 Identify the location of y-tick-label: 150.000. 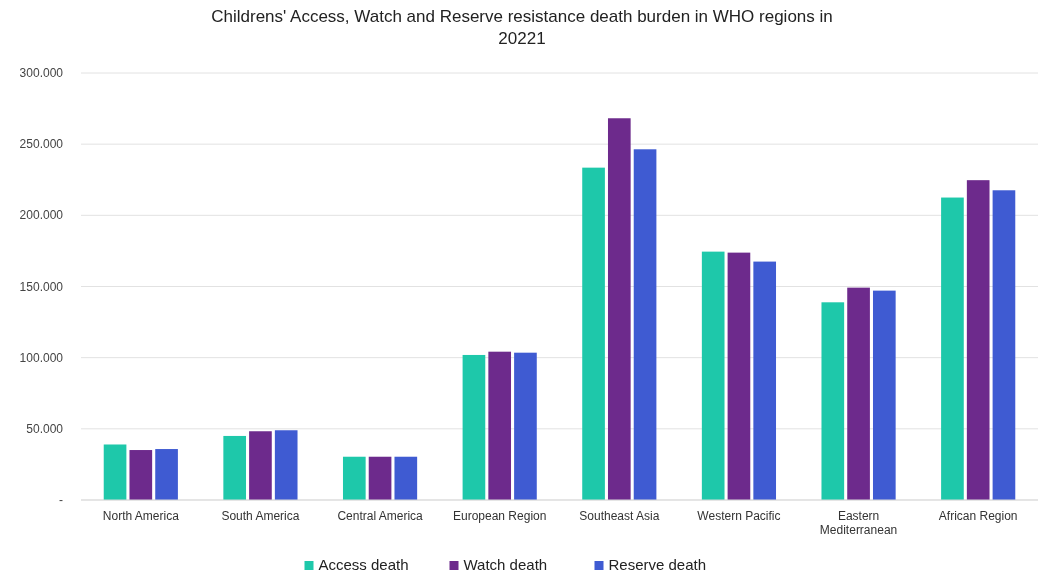
(41, 286).